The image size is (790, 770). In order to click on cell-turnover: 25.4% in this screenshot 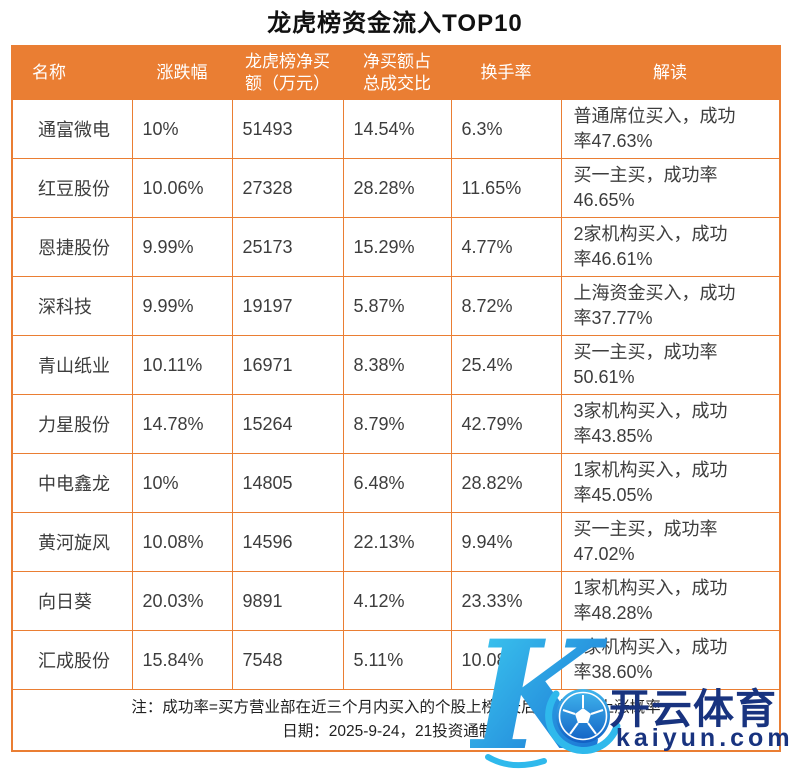, I will do `click(506, 365)`.